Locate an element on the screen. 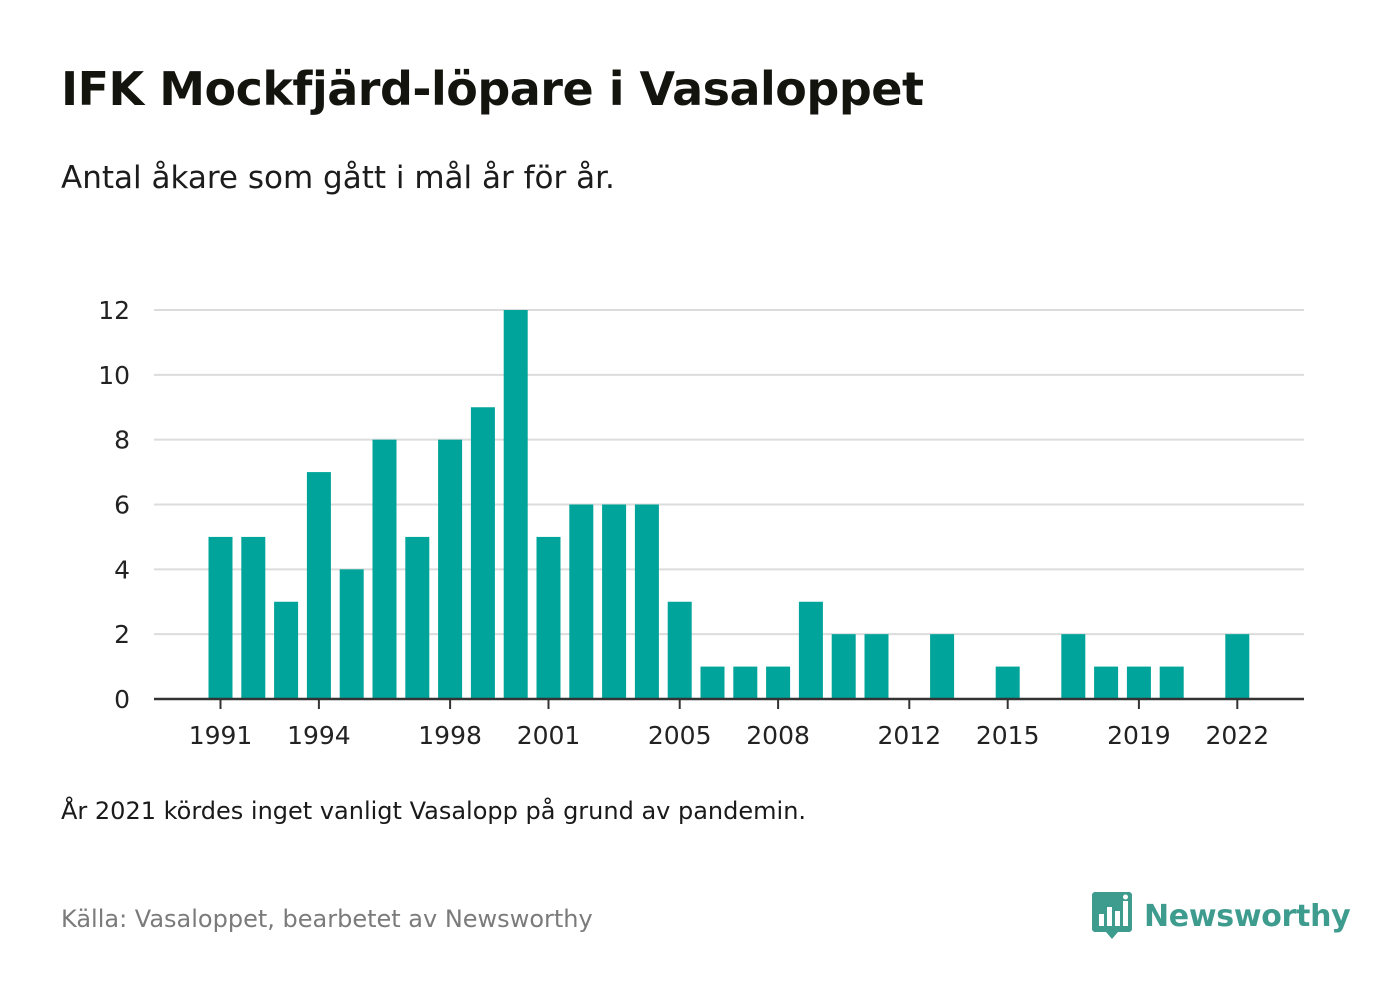  bar-2019 is located at coordinates (1138, 682).